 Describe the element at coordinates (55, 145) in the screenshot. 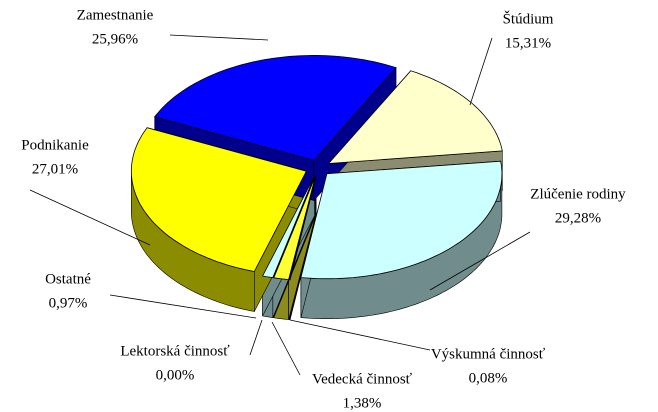

I see `slice-label: Podnikanie` at that location.